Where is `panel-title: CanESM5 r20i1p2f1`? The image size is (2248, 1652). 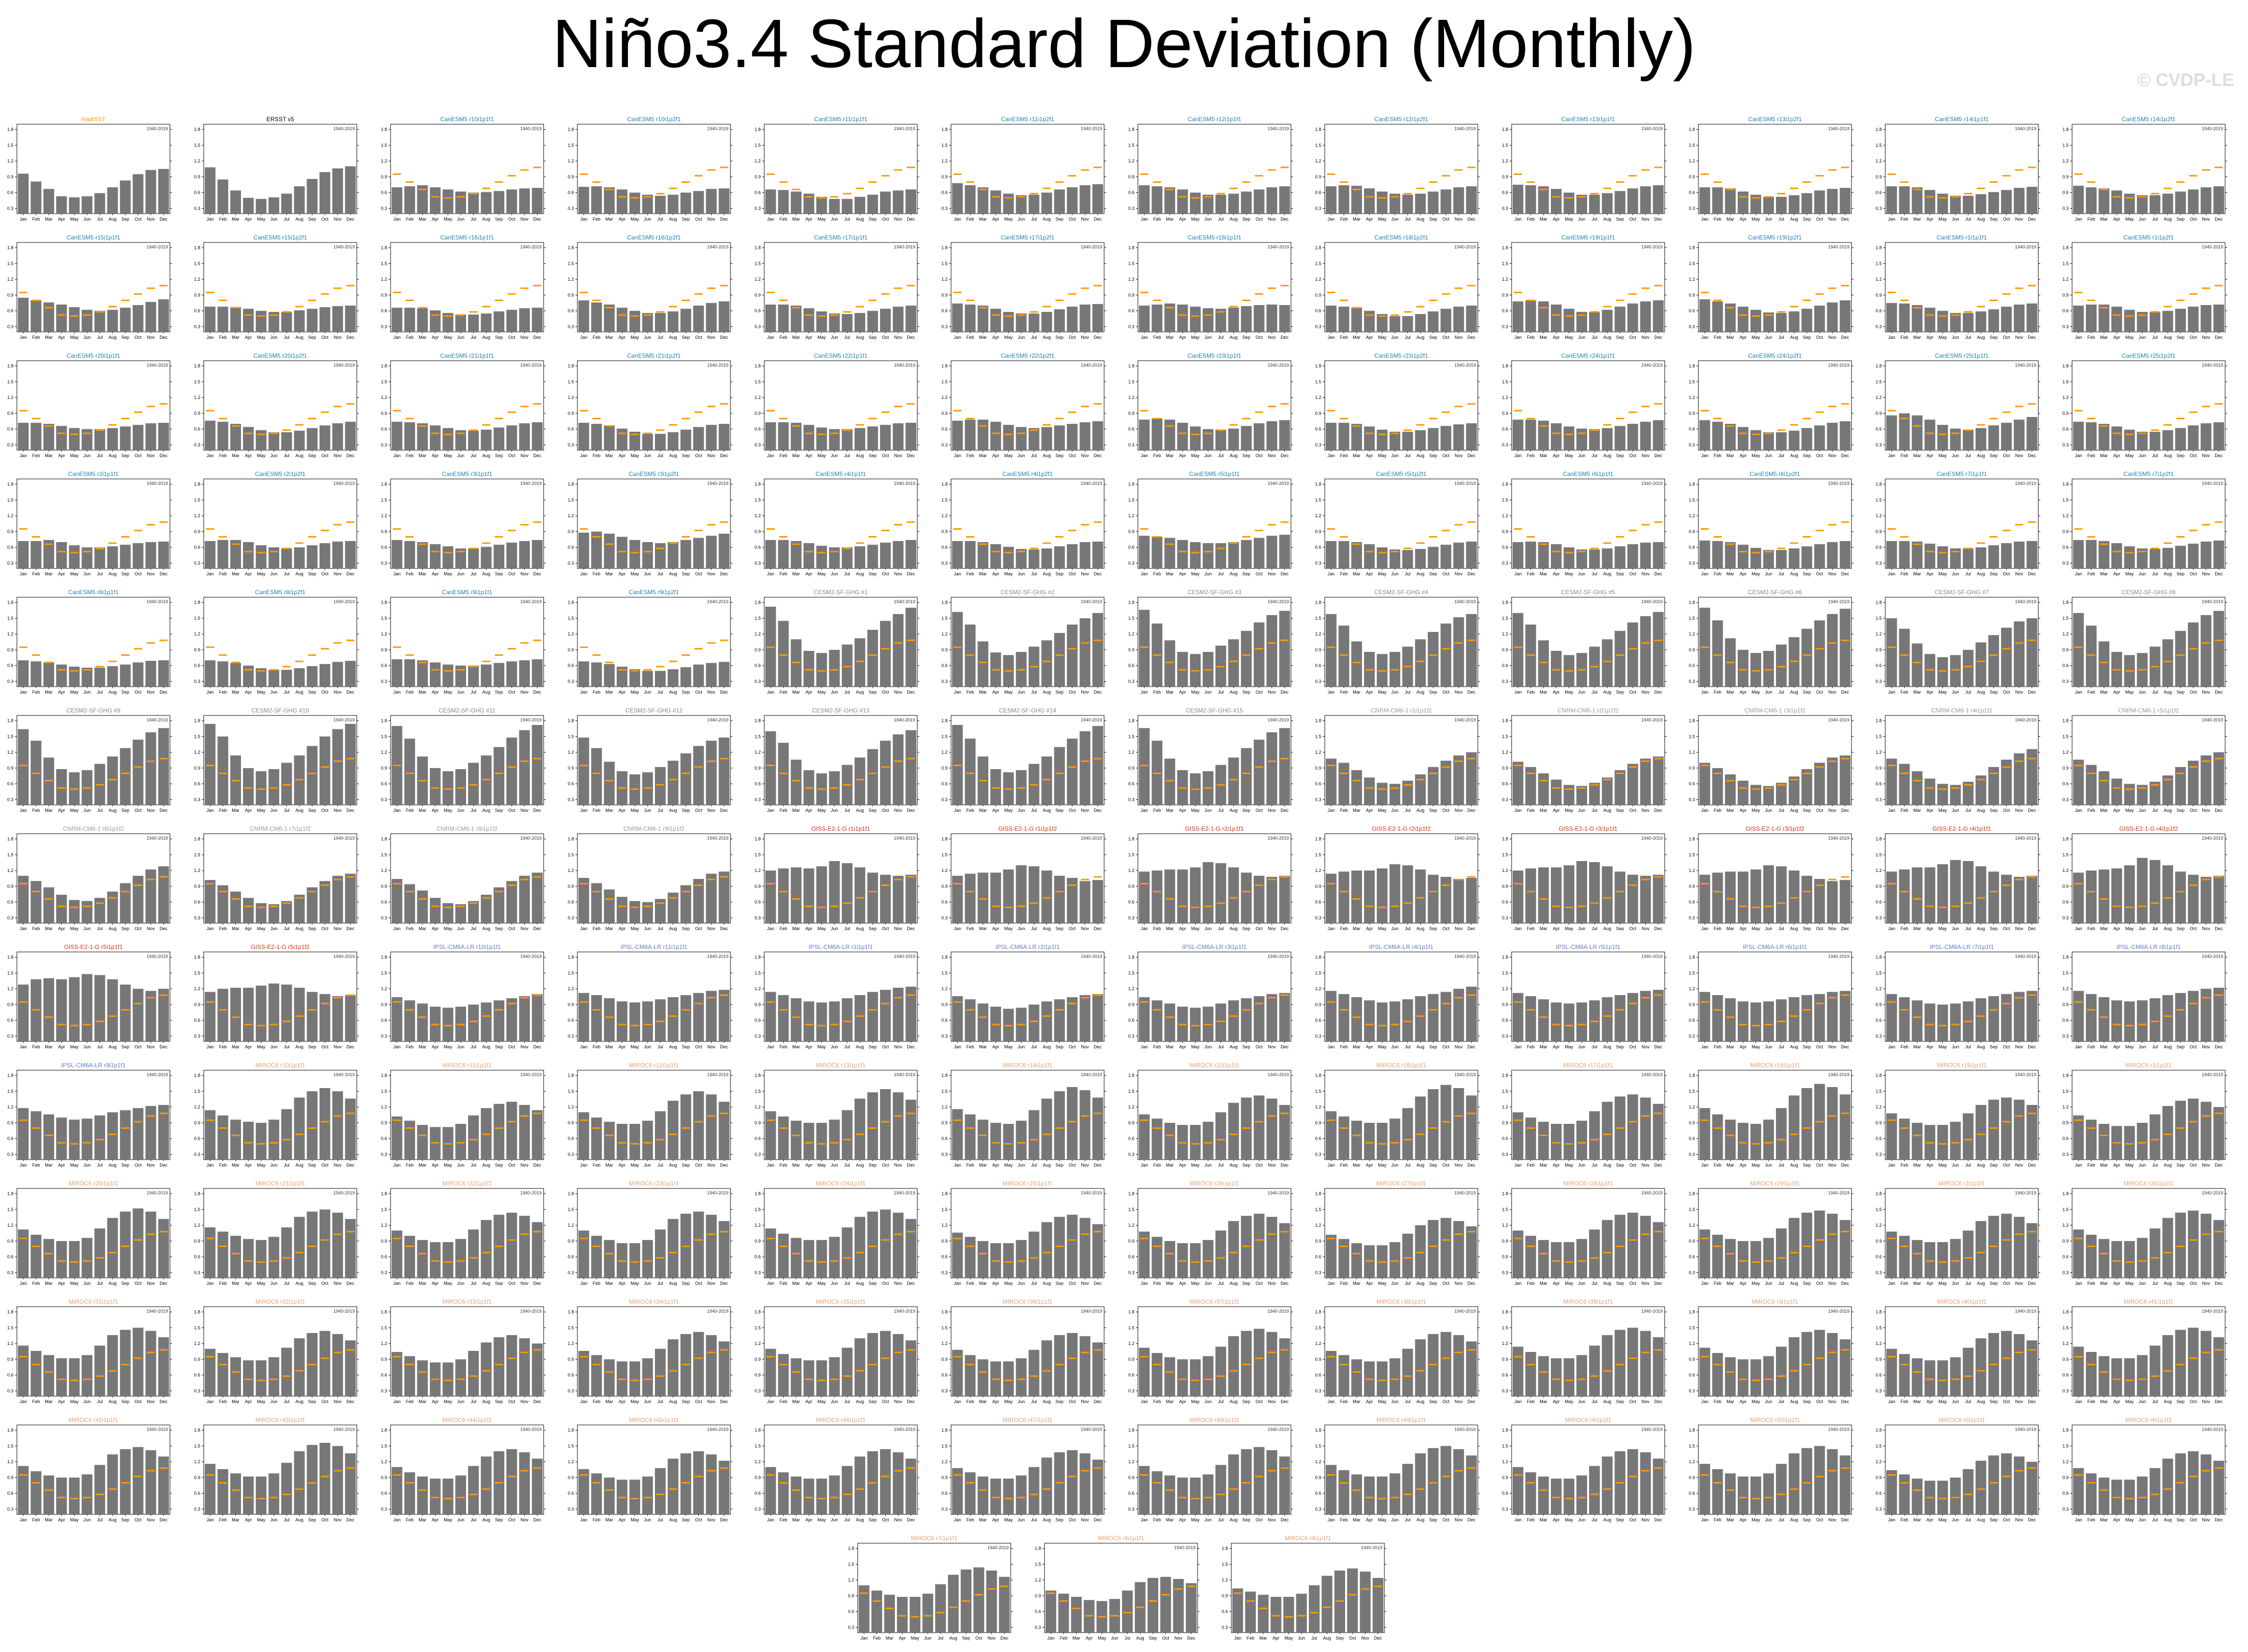 panel-title: CanESM5 r20i1p2f1 is located at coordinates (280, 356).